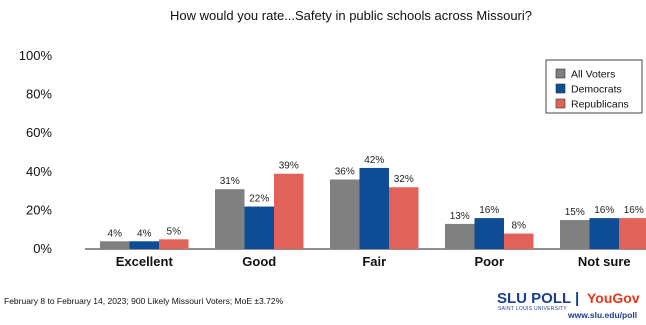 The image size is (646, 325). Describe the element at coordinates (596, 90) in the screenshot. I see `legend-label: Democrats` at that location.